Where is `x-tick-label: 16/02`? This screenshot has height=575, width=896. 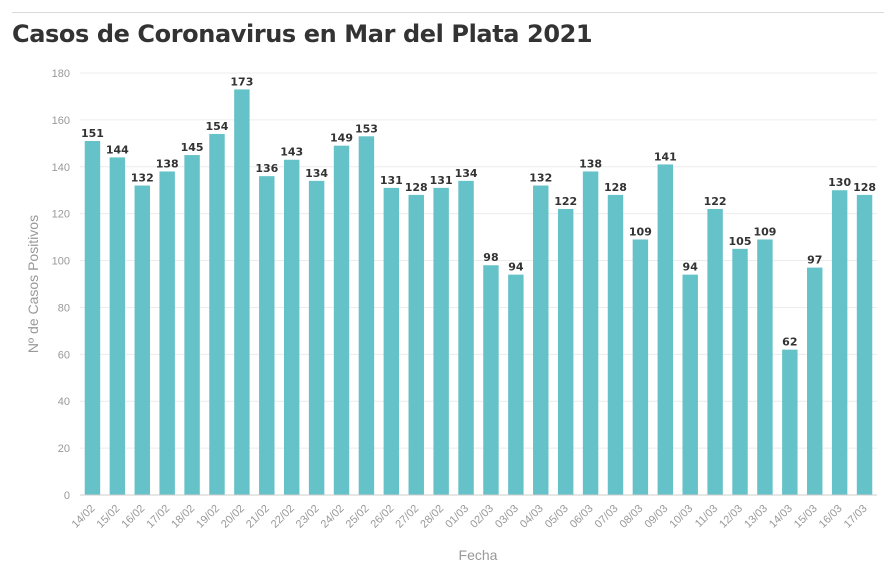
x-tick-label: 16/02 is located at coordinates (133, 517).